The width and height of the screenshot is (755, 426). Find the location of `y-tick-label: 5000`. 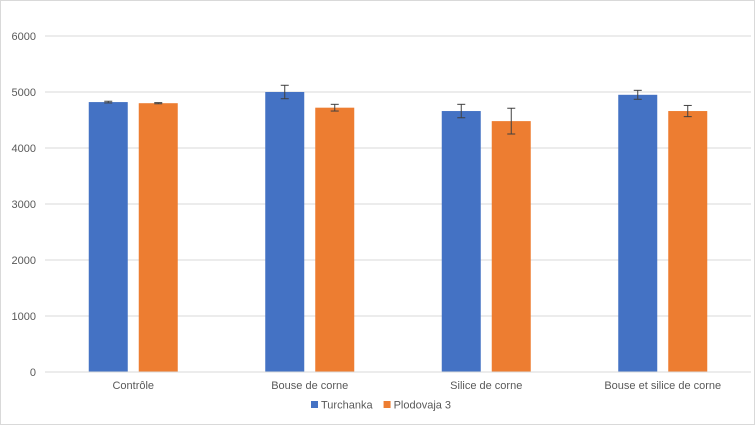

y-tick-label: 5000 is located at coordinates (24, 93).